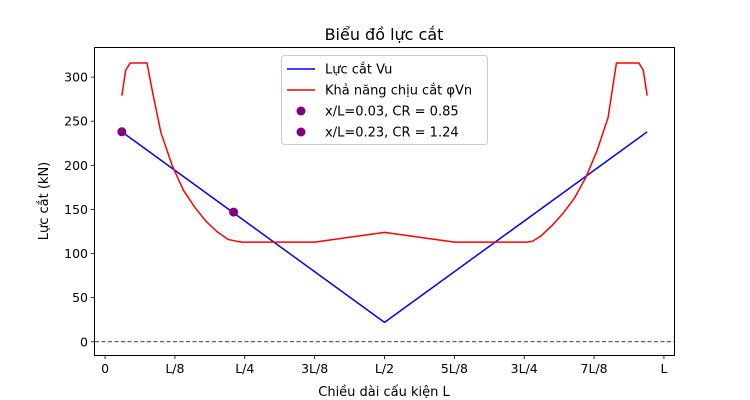  What do you see at coordinates (384, 34) in the screenshot?
I see `chart-title: Biểu đồ lực cắt` at bounding box center [384, 34].